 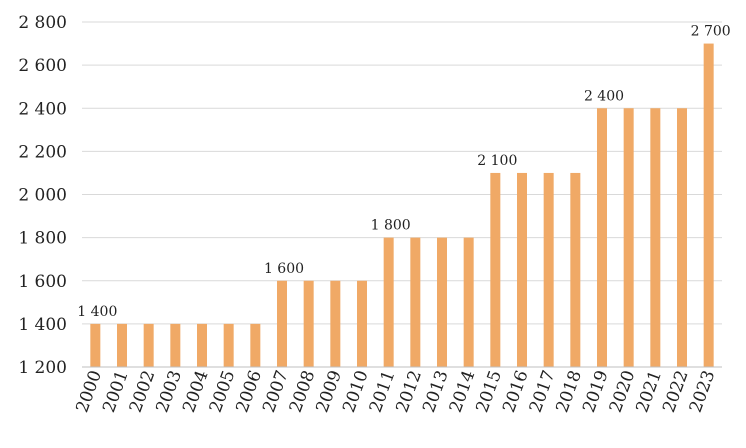 I want to click on data-label: 2 100, so click(x=497, y=161).